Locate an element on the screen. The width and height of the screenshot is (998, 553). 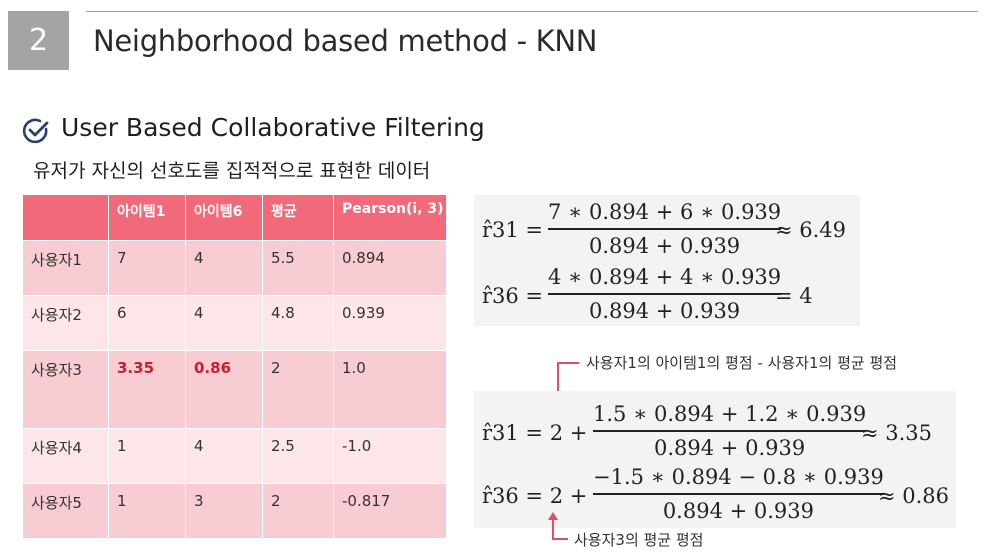
table-cell: 사용자5 is located at coordinates (65, 511).